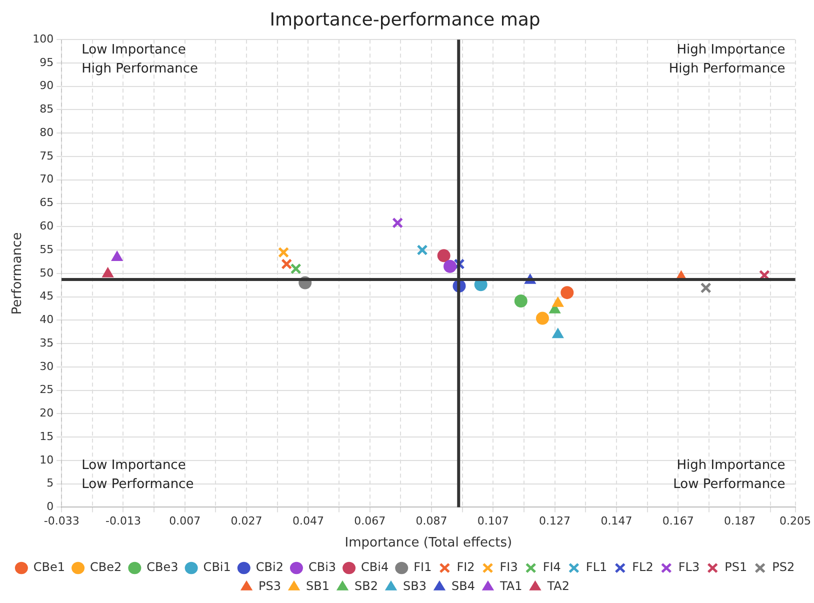 The image size is (814, 603). I want to click on y-tick-label: 0, so click(50, 507).